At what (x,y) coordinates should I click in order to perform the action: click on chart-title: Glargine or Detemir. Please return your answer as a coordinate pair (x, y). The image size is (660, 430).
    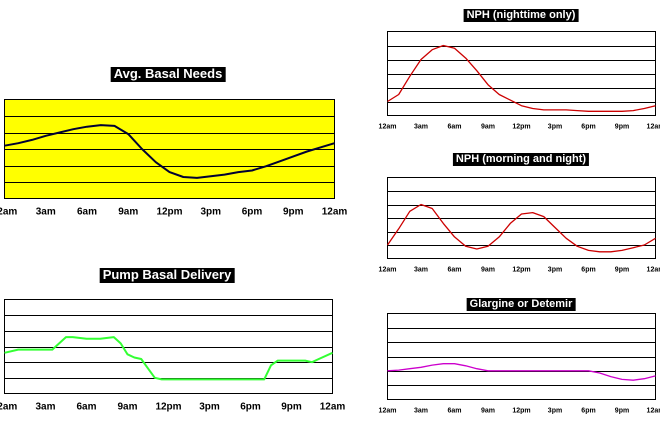
    Looking at the image, I should click on (521, 304).